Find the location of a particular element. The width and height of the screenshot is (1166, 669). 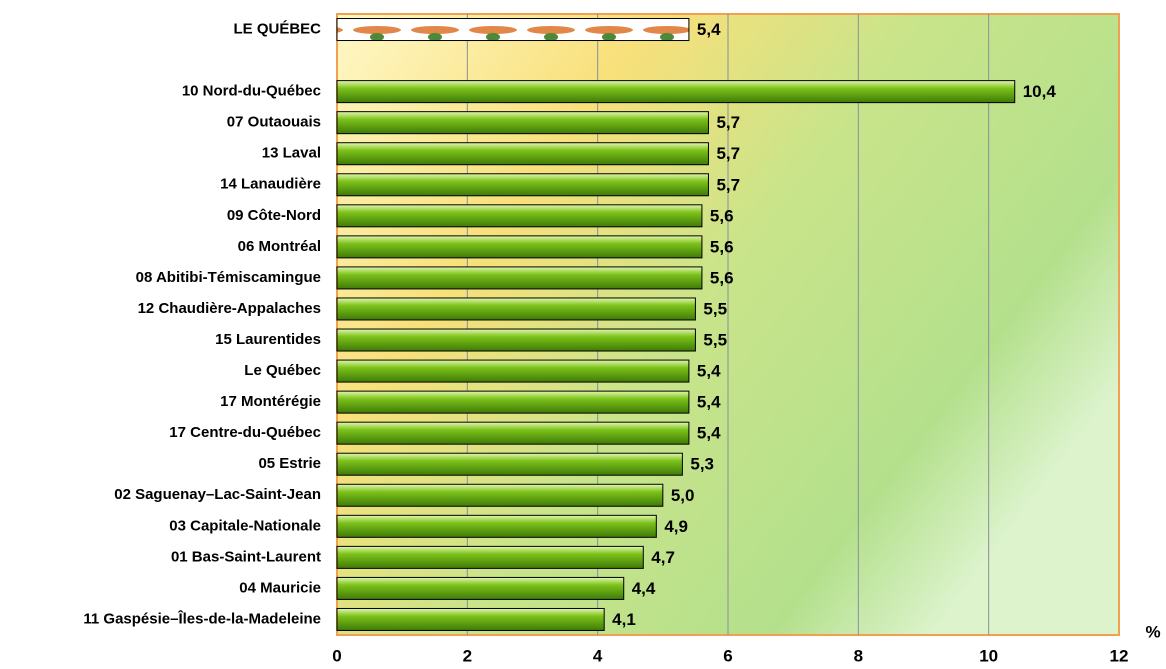

x-tick-label: 0 is located at coordinates (336, 655).